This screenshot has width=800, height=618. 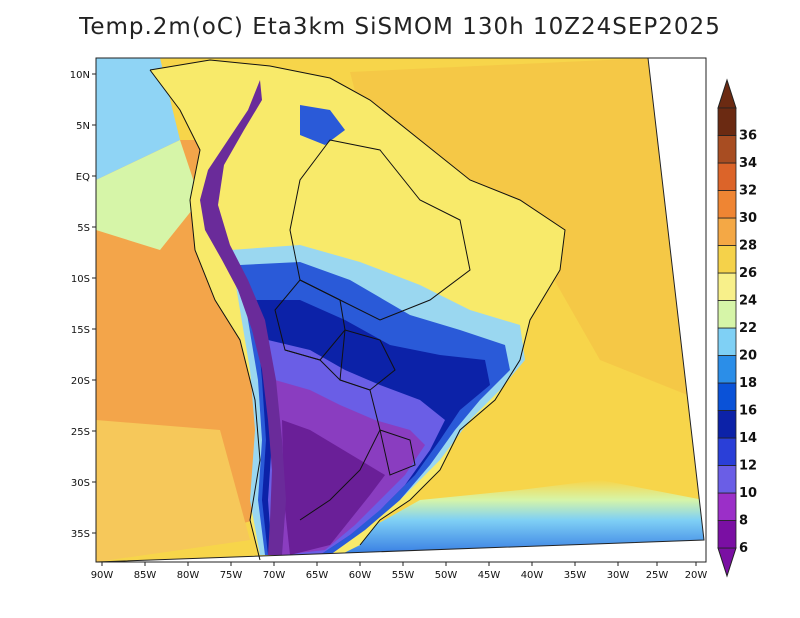 What do you see at coordinates (80, 305) in the screenshot?
I see `latitude-axis: 10N 5N EQ 5S 10S 15S 20S 25S 30S 35S` at bounding box center [80, 305].